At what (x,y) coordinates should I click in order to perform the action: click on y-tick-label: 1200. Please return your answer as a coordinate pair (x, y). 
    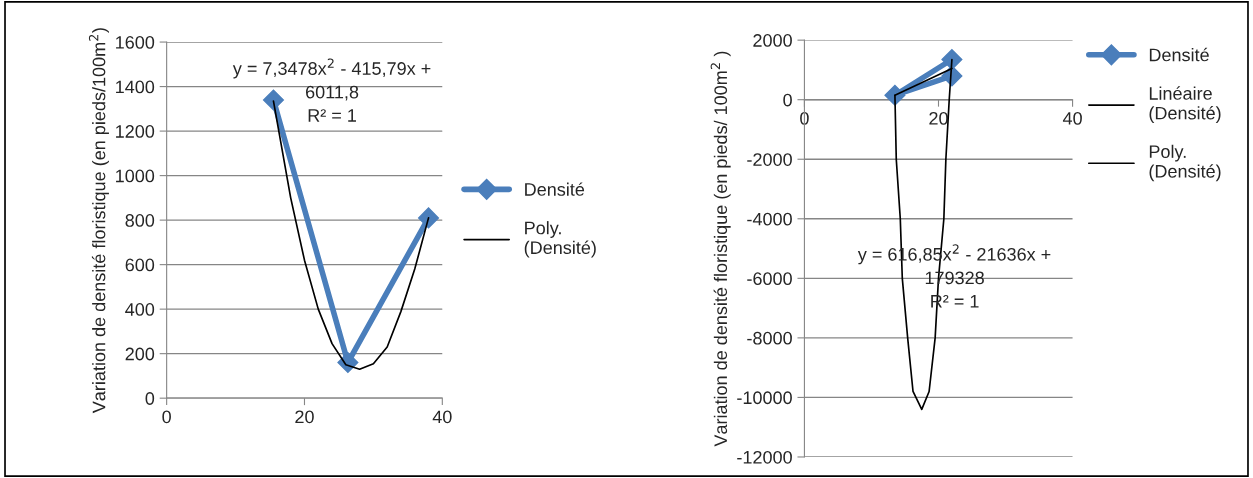
    Looking at the image, I should click on (135, 131).